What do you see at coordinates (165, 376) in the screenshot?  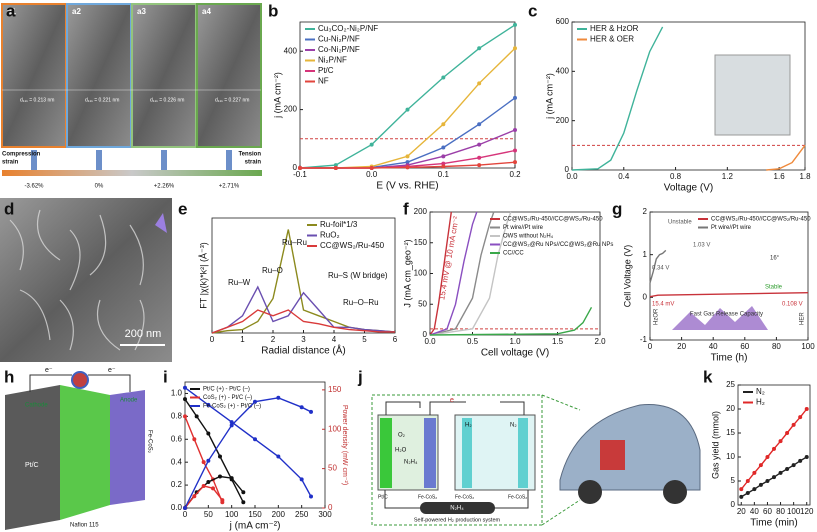 I see `panel-letter: i` at bounding box center [165, 376].